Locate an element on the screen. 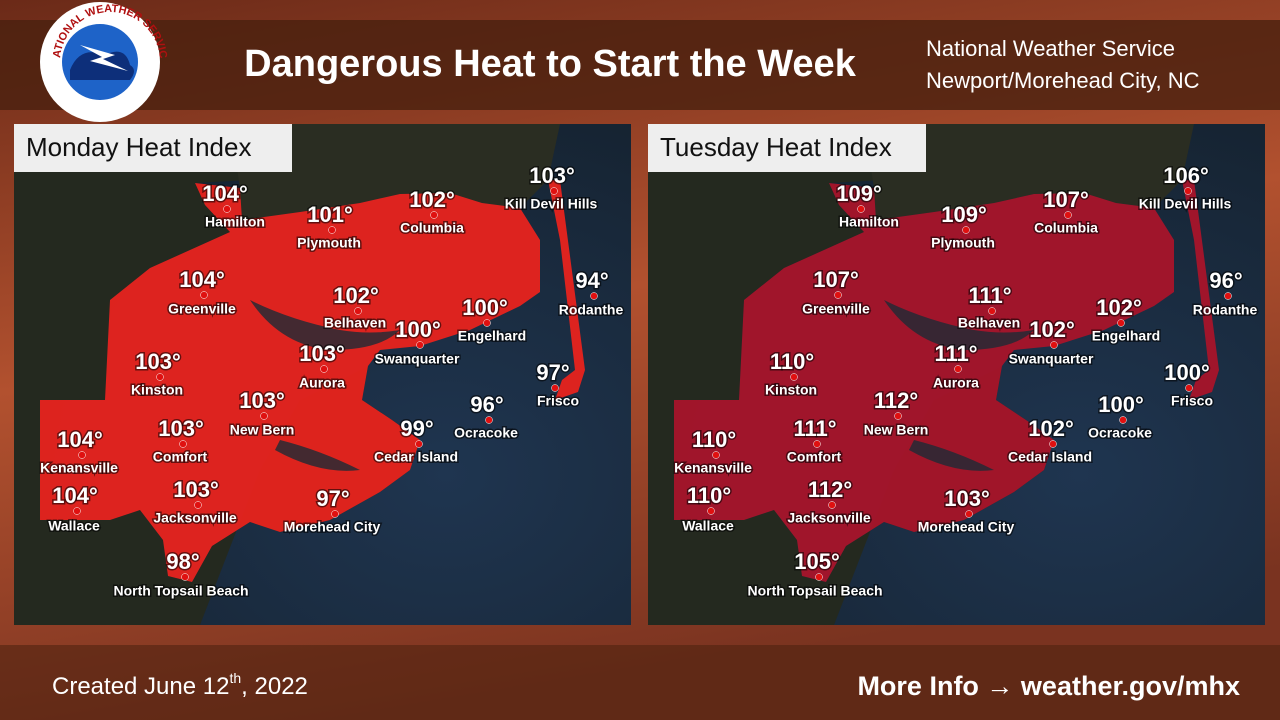 This screenshot has width=1280, height=720. office-line: National Weather Service is located at coordinates (1050, 48).